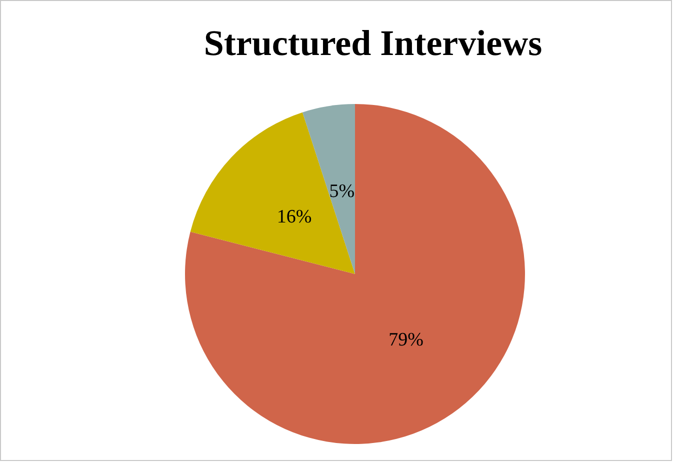 The height and width of the screenshot is (464, 682). I want to click on pie-slice, so click(272, 193).